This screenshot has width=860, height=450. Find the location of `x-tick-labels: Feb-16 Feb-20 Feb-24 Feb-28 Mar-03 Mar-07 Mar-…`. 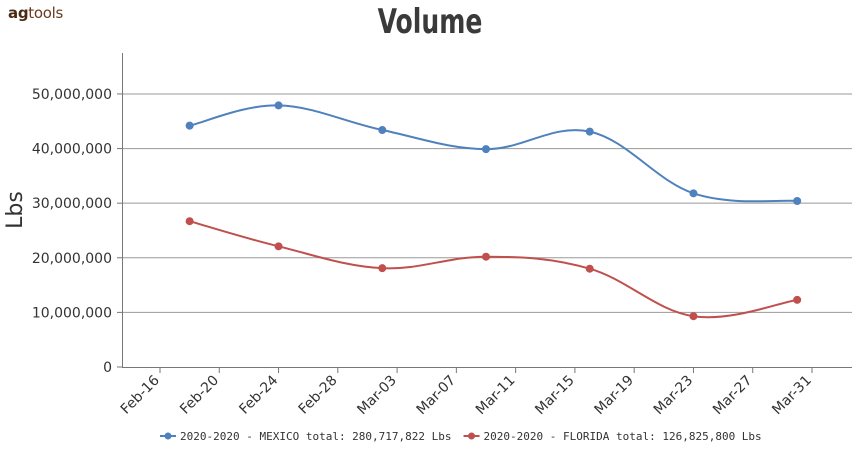

x-tick-labels: Feb-16 Feb-20 Feb-24 Feb-28 Mar-03 Mar-07 Mar-… is located at coordinates (466, 392).